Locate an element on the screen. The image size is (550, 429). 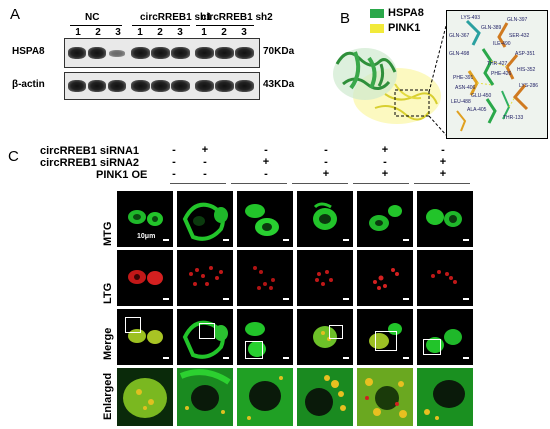
residue-label: HIS-352 is located at coordinates (526, 70).